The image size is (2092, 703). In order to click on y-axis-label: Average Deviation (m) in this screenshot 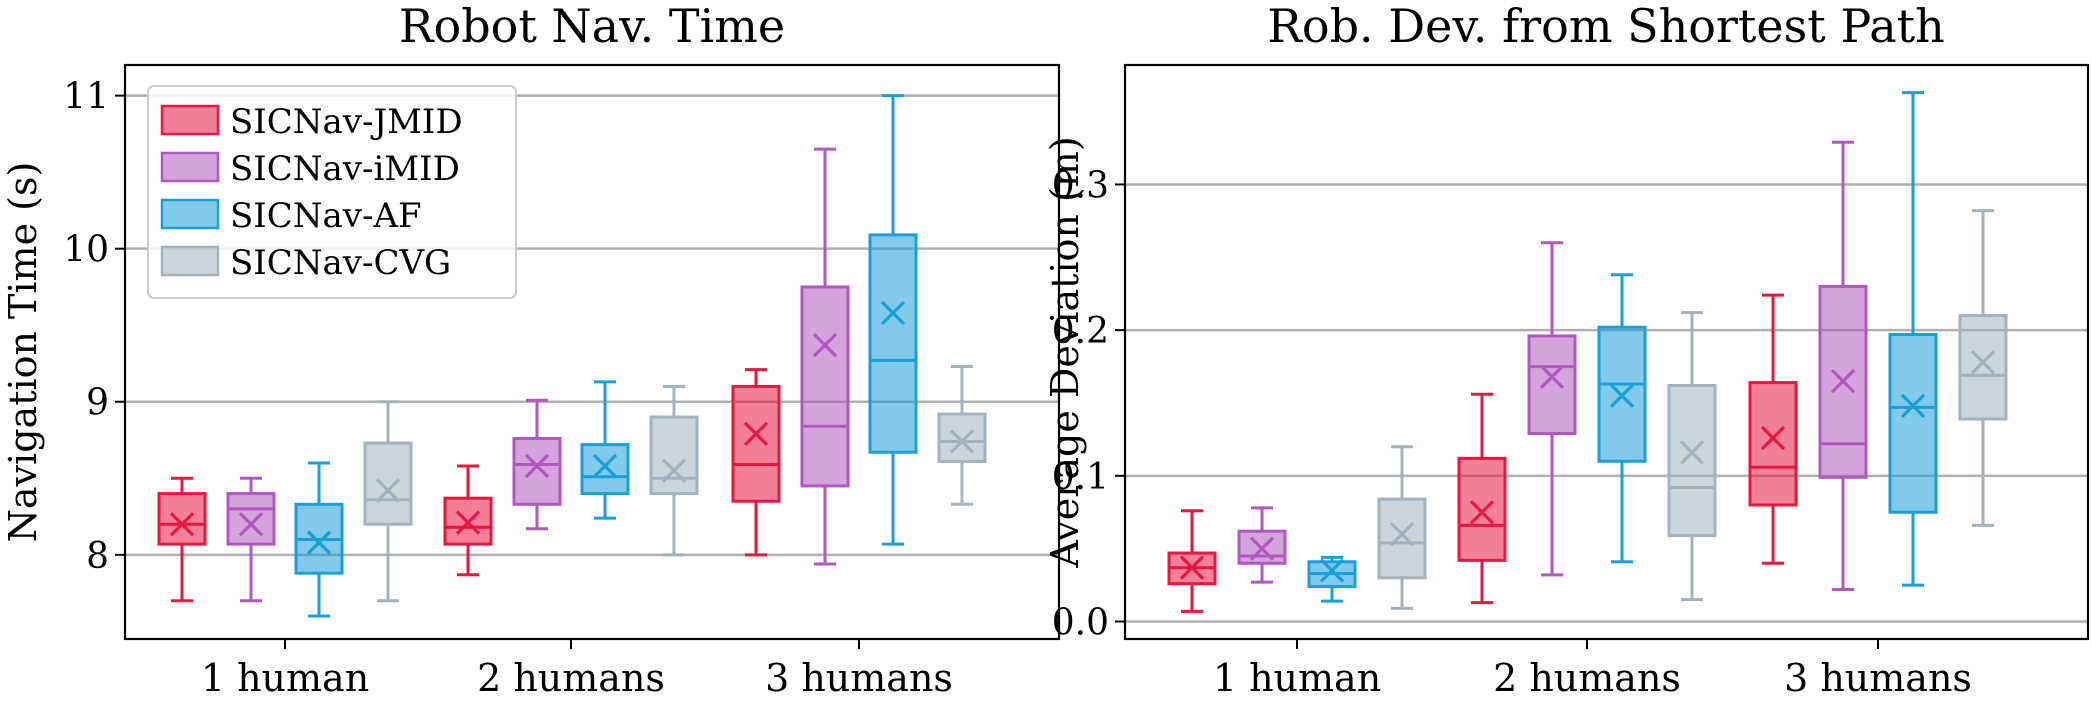, I will do `click(1065, 352)`.